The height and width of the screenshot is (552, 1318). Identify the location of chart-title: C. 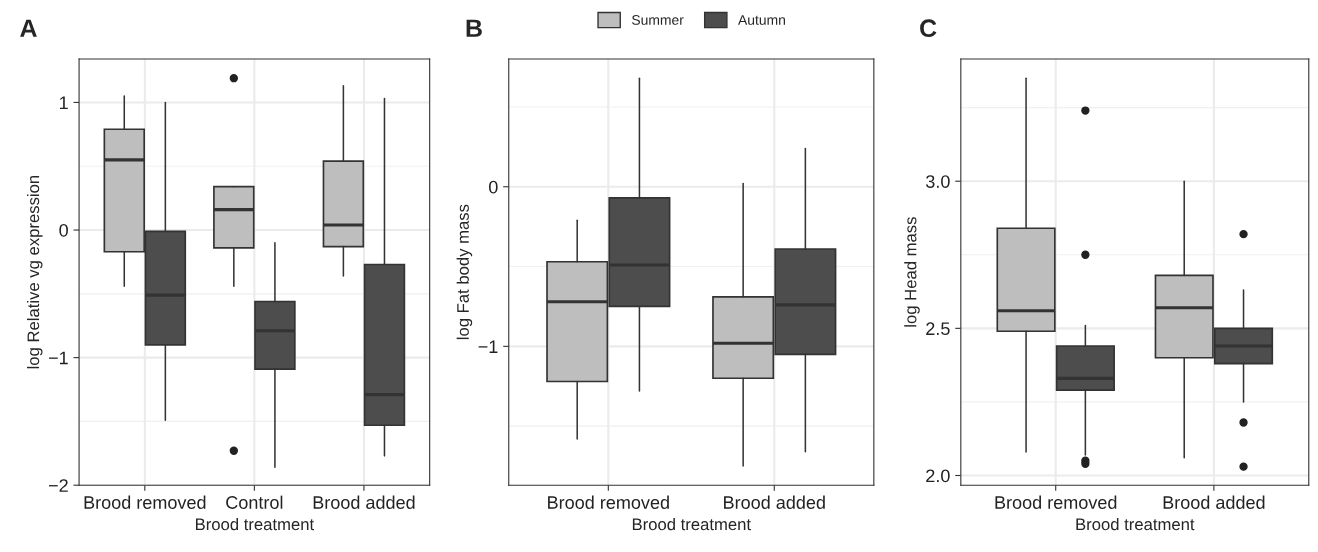
(928, 28).